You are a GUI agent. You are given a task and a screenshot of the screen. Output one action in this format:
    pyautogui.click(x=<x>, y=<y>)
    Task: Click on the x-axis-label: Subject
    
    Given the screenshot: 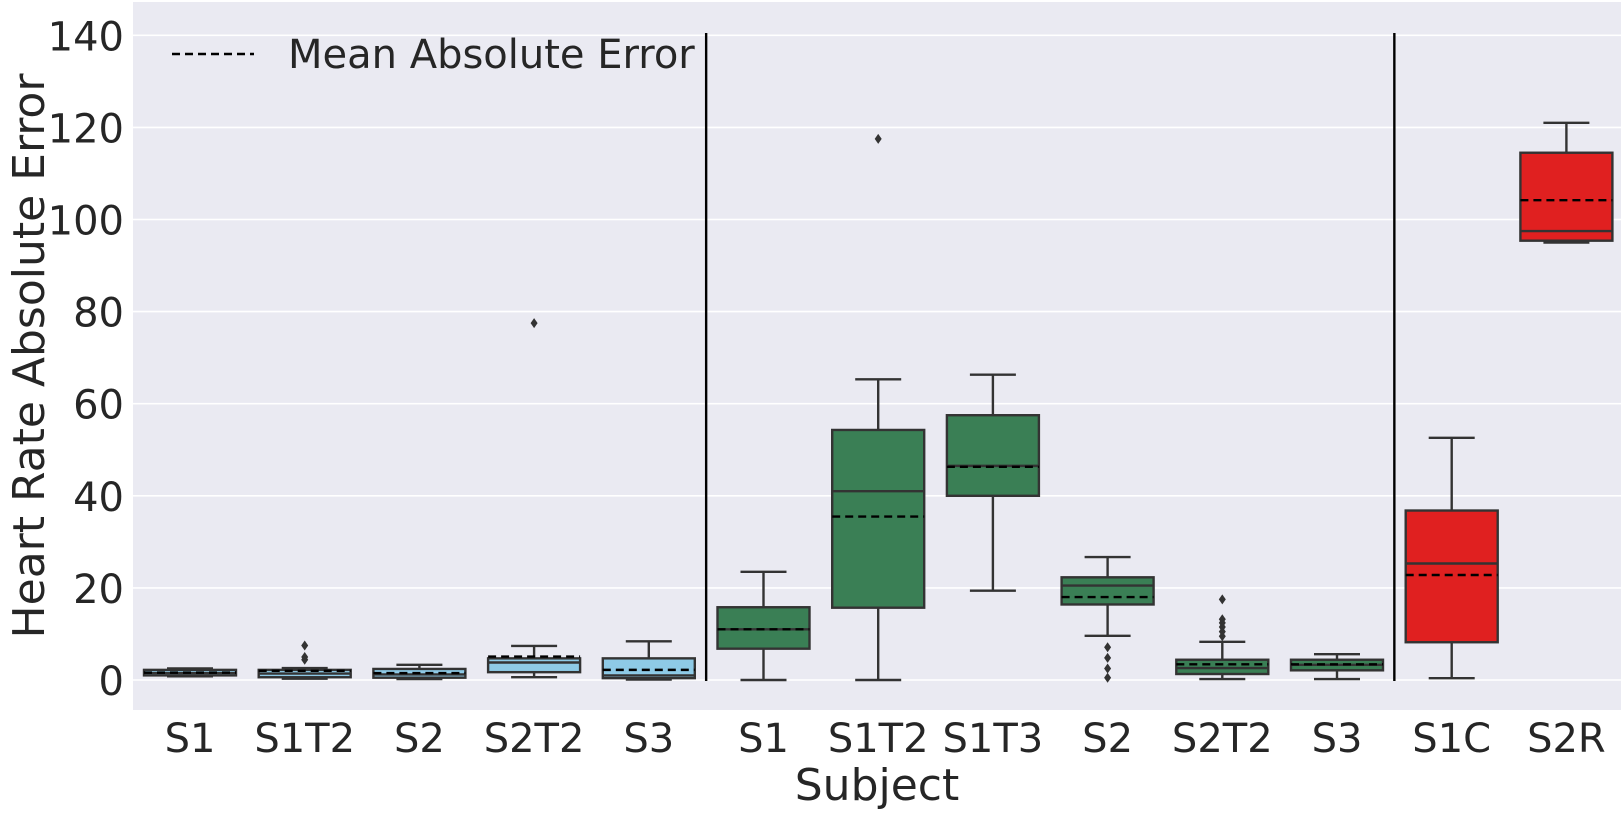 What is the action you would take?
    pyautogui.click(x=877, y=785)
    